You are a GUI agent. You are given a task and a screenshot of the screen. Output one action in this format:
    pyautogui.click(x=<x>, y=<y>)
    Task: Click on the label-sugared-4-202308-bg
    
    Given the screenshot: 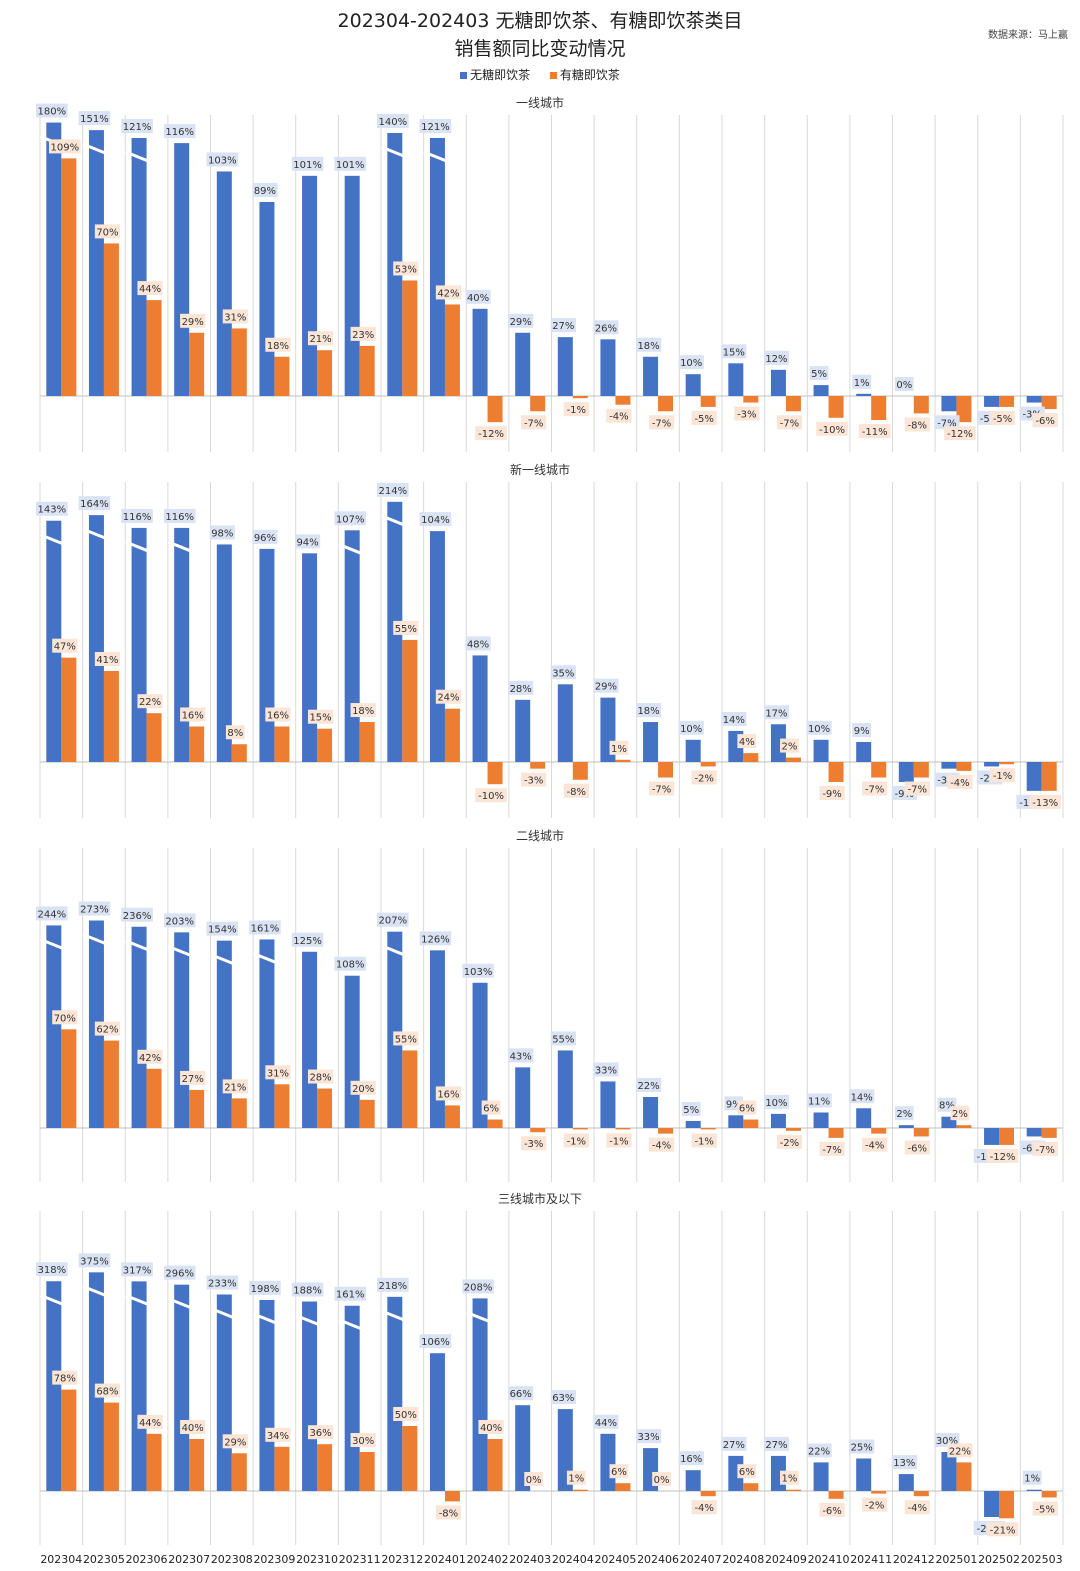 What is the action you would take?
    pyautogui.click(x=235, y=1441)
    